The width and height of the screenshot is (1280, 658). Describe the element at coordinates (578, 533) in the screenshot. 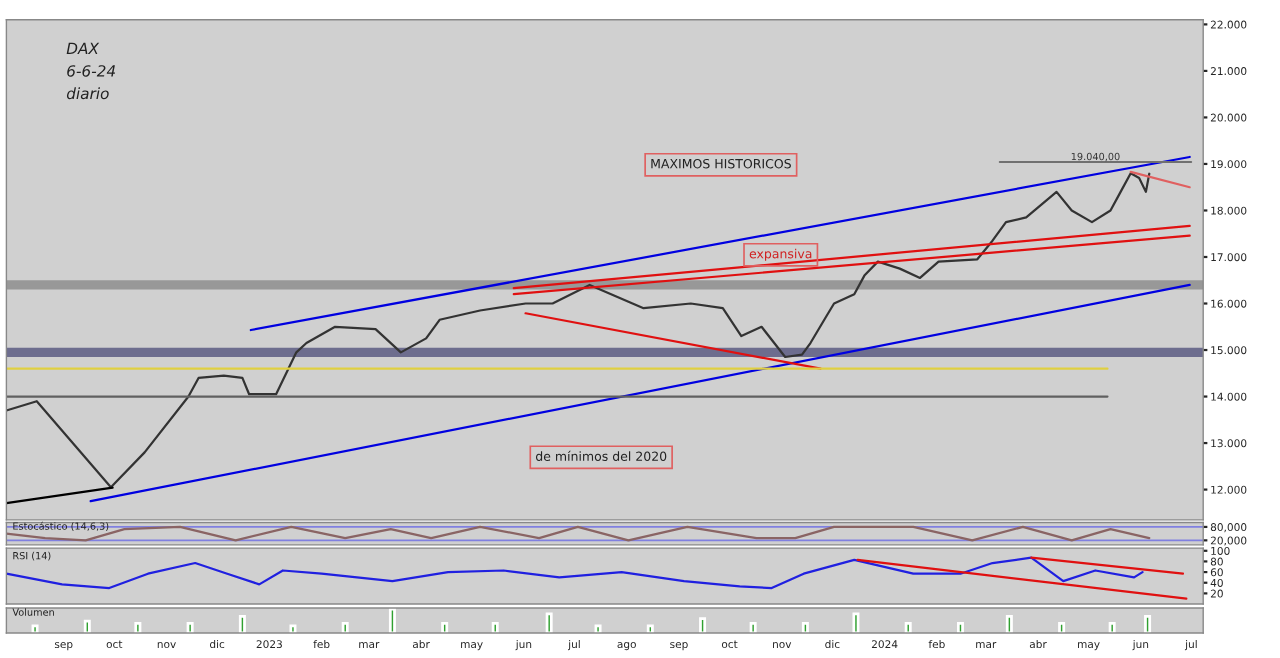

I see `line-series` at that location.